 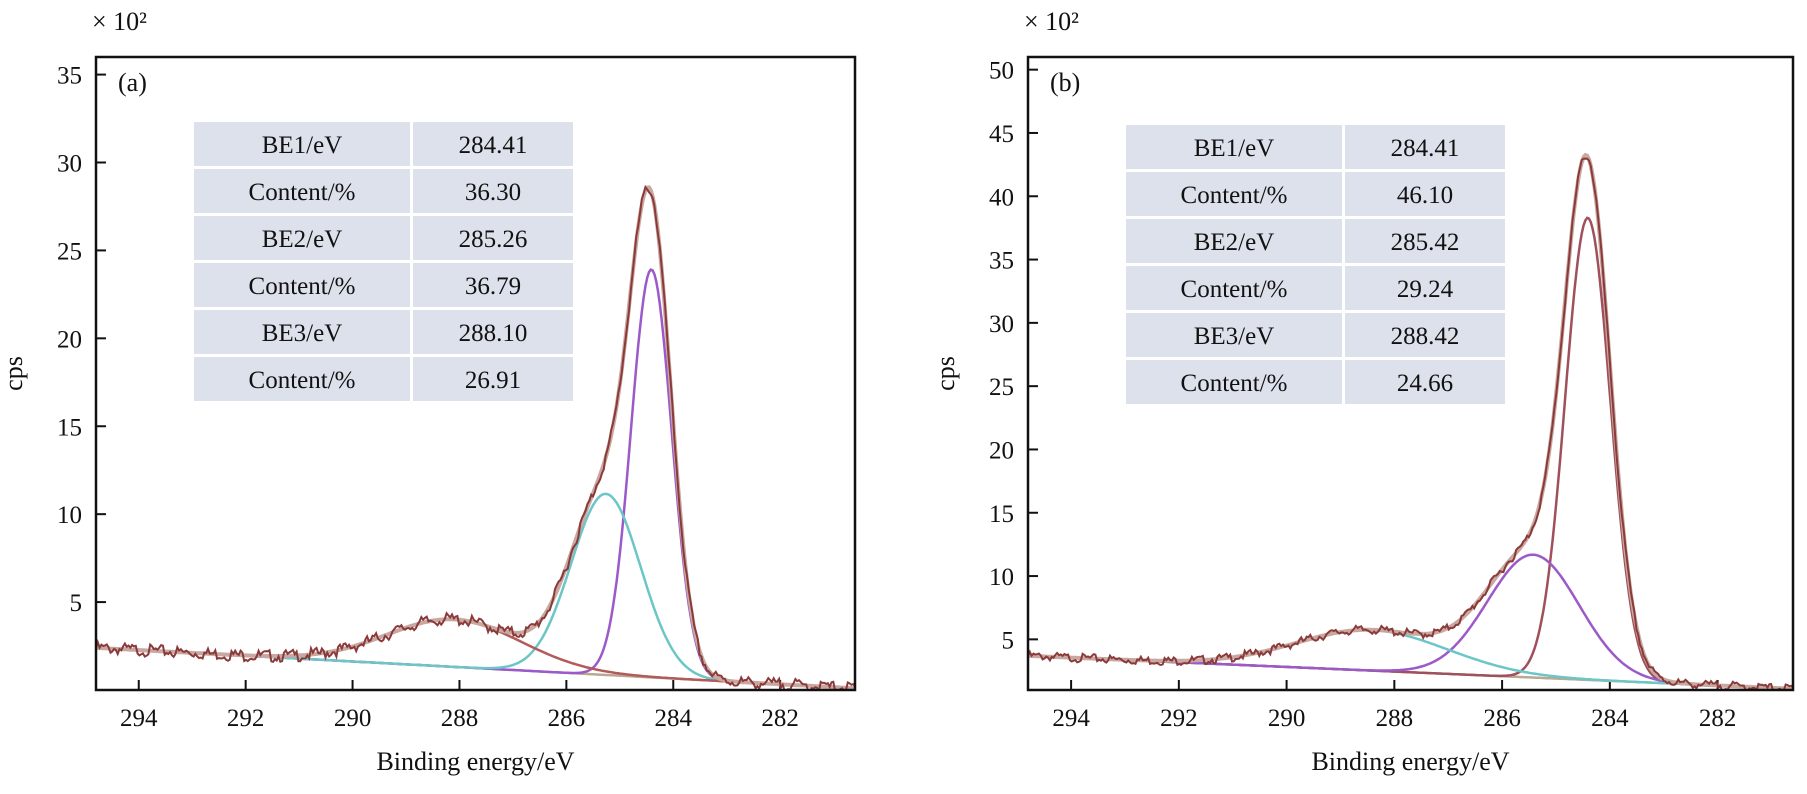 What do you see at coordinates (1001, 71) in the screenshot?
I see `y-tick-label: 50` at bounding box center [1001, 71].